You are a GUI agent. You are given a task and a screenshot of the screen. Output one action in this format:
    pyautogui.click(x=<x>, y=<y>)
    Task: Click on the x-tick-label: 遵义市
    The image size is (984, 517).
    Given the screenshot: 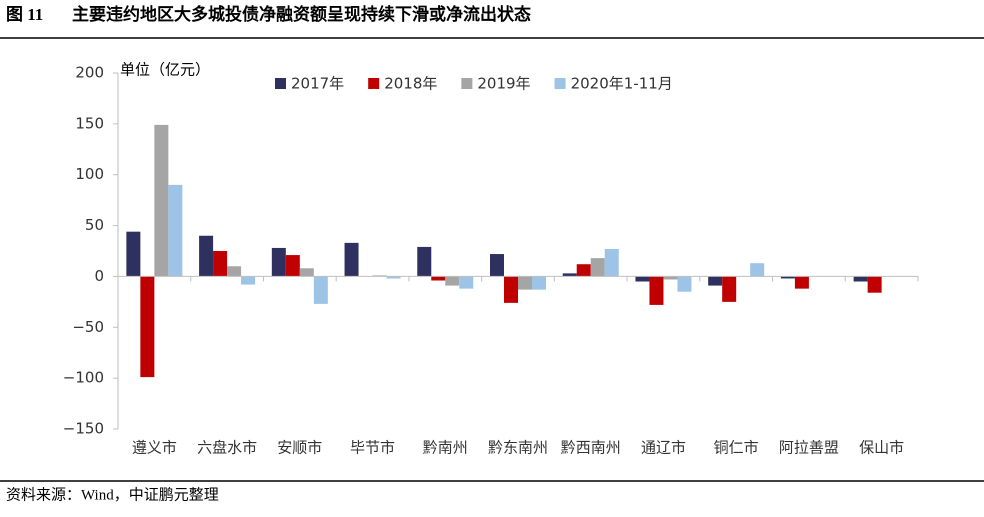 What is the action you would take?
    pyautogui.click(x=154, y=448)
    